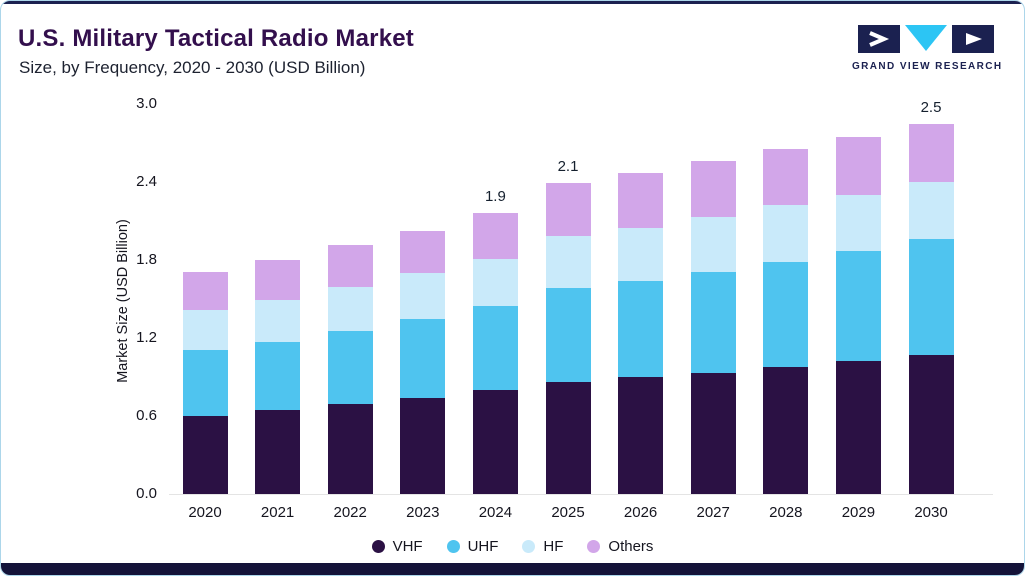 This screenshot has height=576, width=1025. Describe the element at coordinates (495, 235) in the screenshot. I see `bar-segment-others-2024` at that location.